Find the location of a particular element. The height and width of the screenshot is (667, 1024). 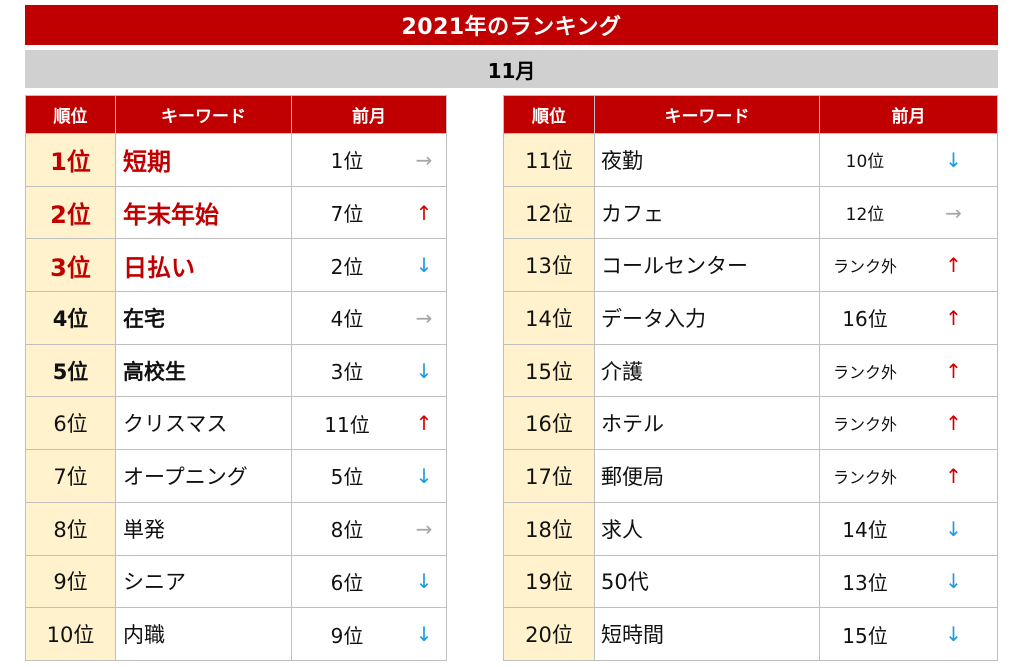

previous-month-cell: 10位 ↓ is located at coordinates (909, 160).